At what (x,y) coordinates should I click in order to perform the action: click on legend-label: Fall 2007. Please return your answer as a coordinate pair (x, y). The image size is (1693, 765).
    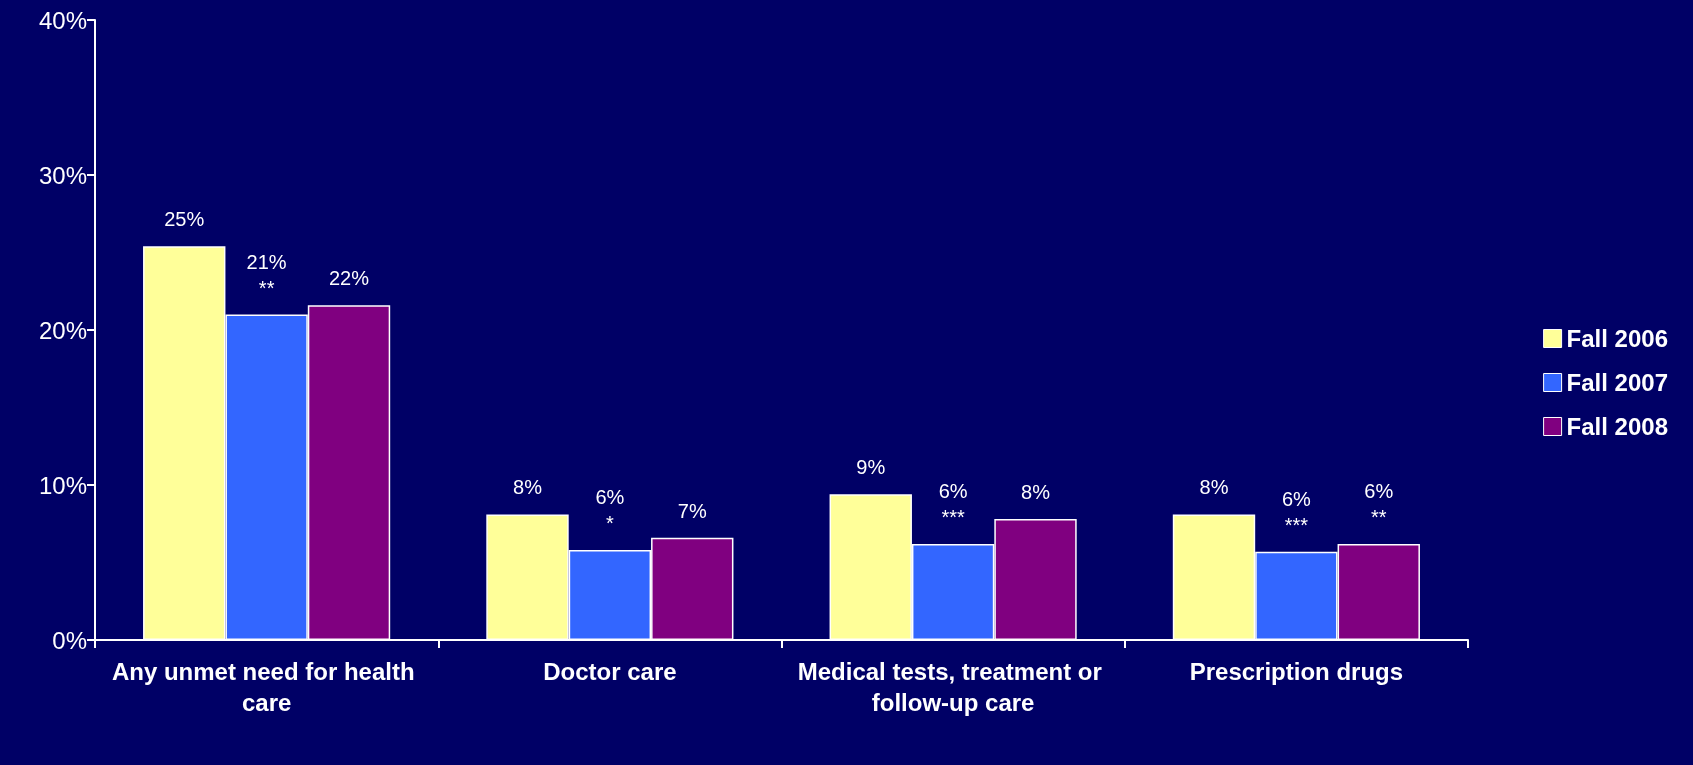
    Looking at the image, I should click on (1617, 382).